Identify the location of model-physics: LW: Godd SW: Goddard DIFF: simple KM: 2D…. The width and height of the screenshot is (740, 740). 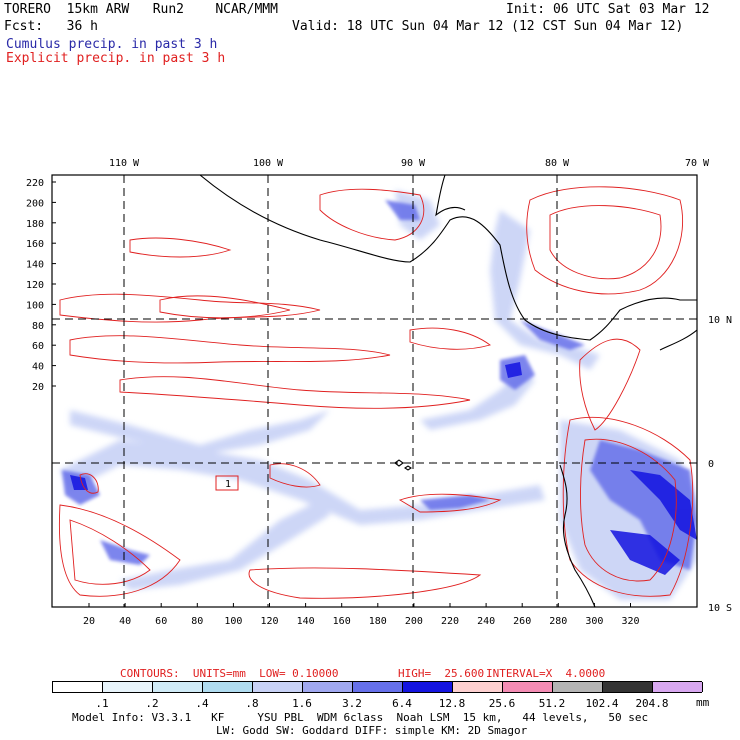
(372, 730).